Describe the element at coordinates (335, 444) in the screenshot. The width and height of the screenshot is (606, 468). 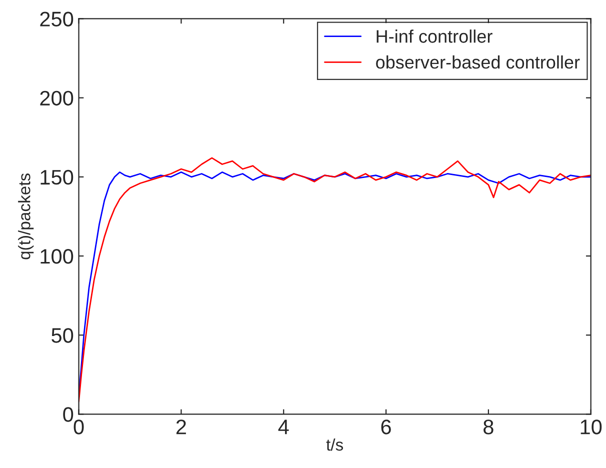
I see `x-axis-title: t/s` at that location.